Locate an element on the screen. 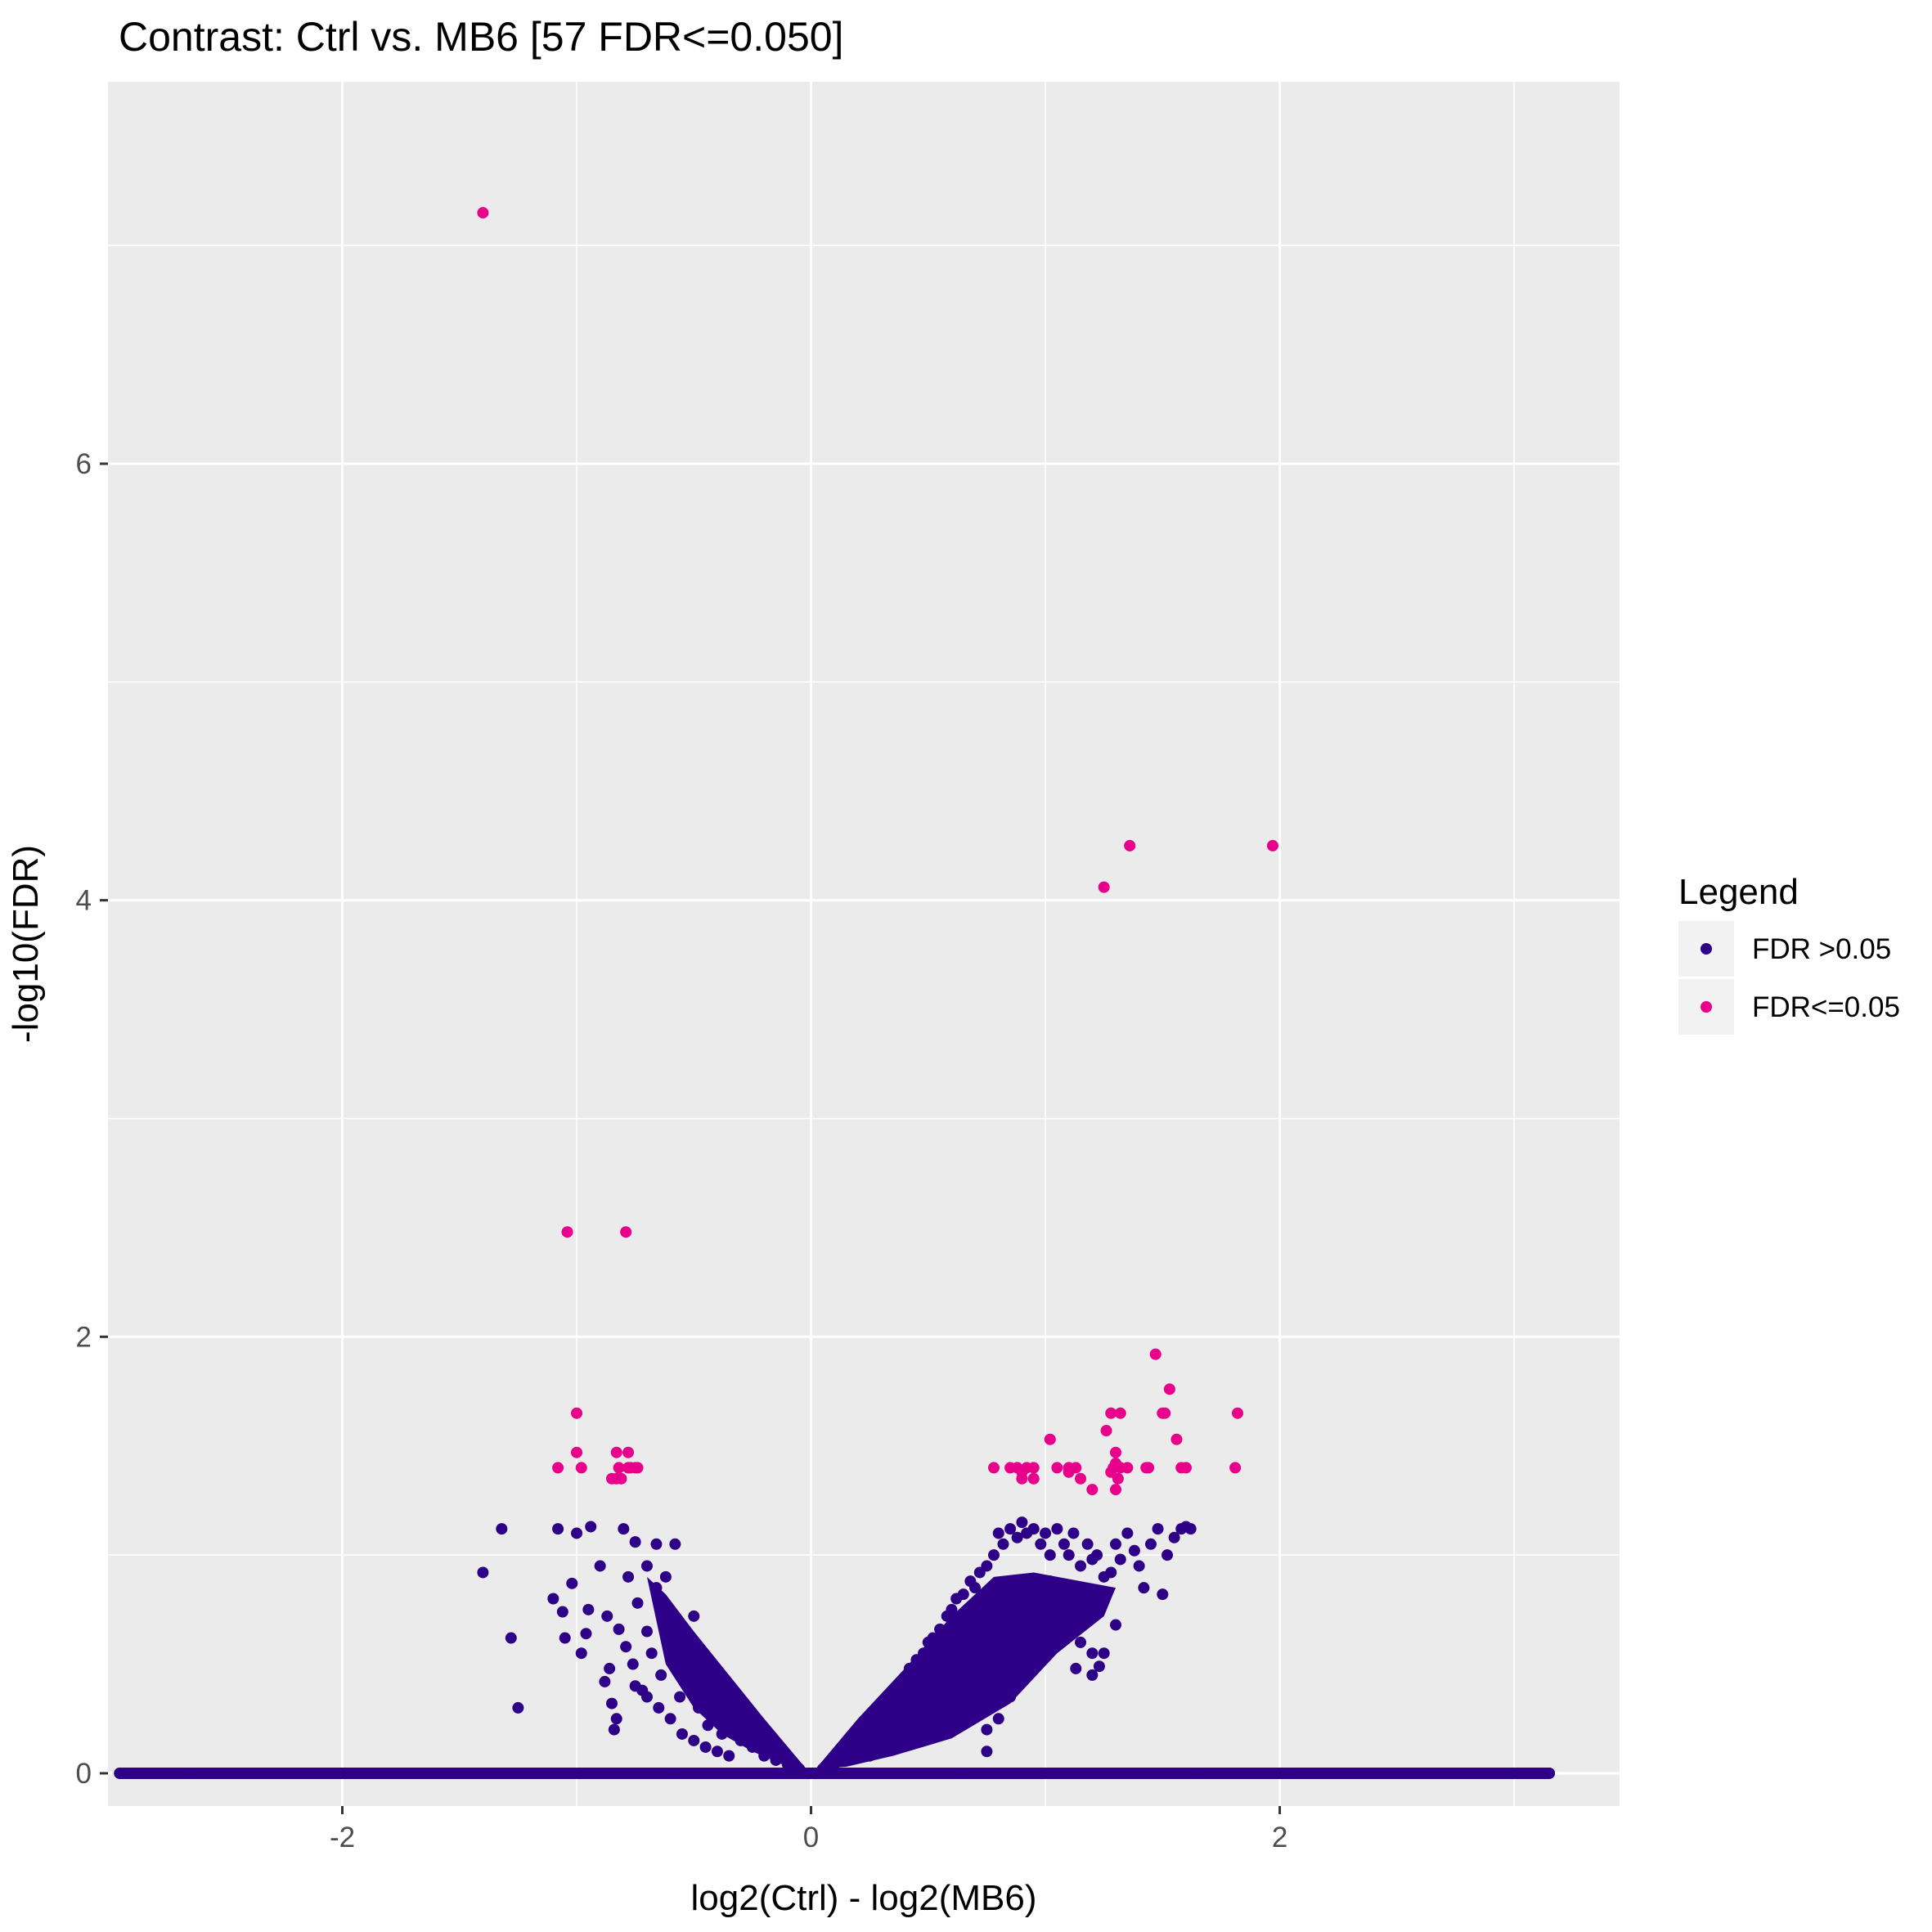  x-axis-title: log2(Ctrl) - log2(MB6) is located at coordinates (864, 1898).